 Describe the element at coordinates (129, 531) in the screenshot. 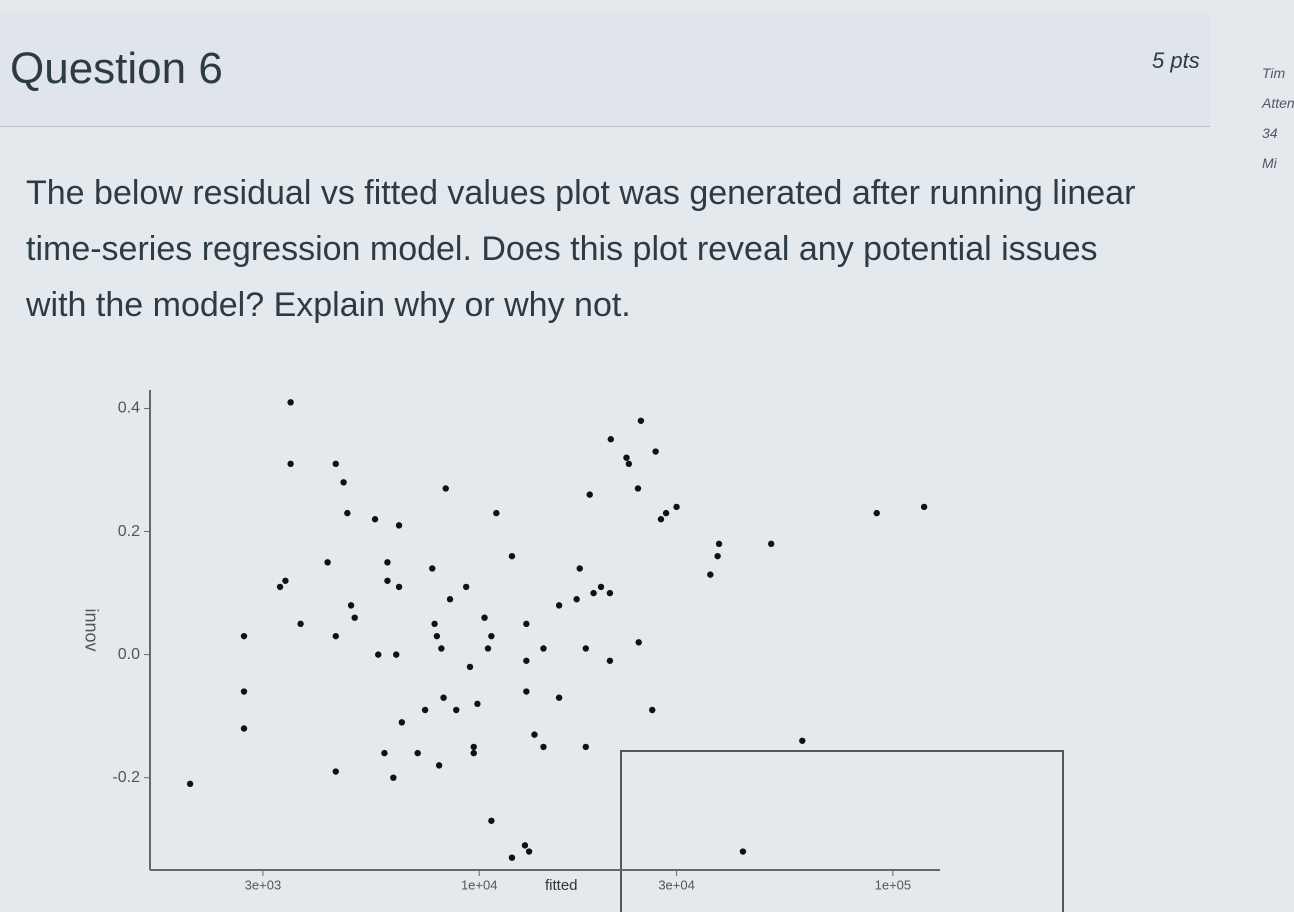

I see `y-tick-label: 0.2` at that location.